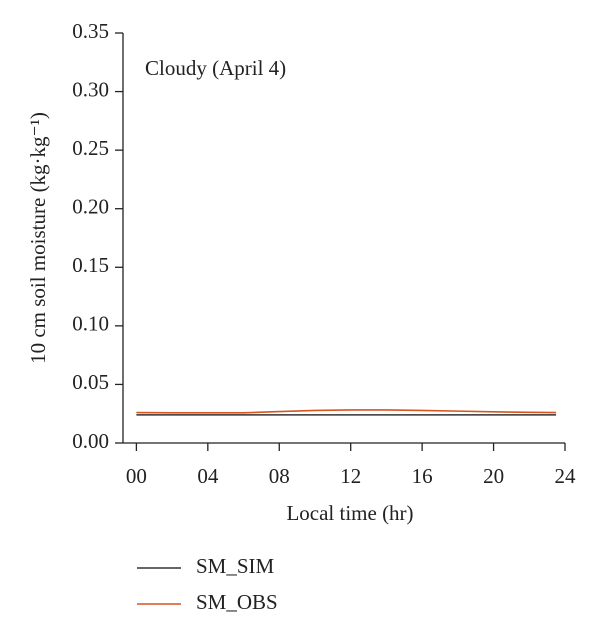 This screenshot has height=636, width=600. What do you see at coordinates (90, 148) in the screenshot?
I see `y-tick-label: 0.25` at bounding box center [90, 148].